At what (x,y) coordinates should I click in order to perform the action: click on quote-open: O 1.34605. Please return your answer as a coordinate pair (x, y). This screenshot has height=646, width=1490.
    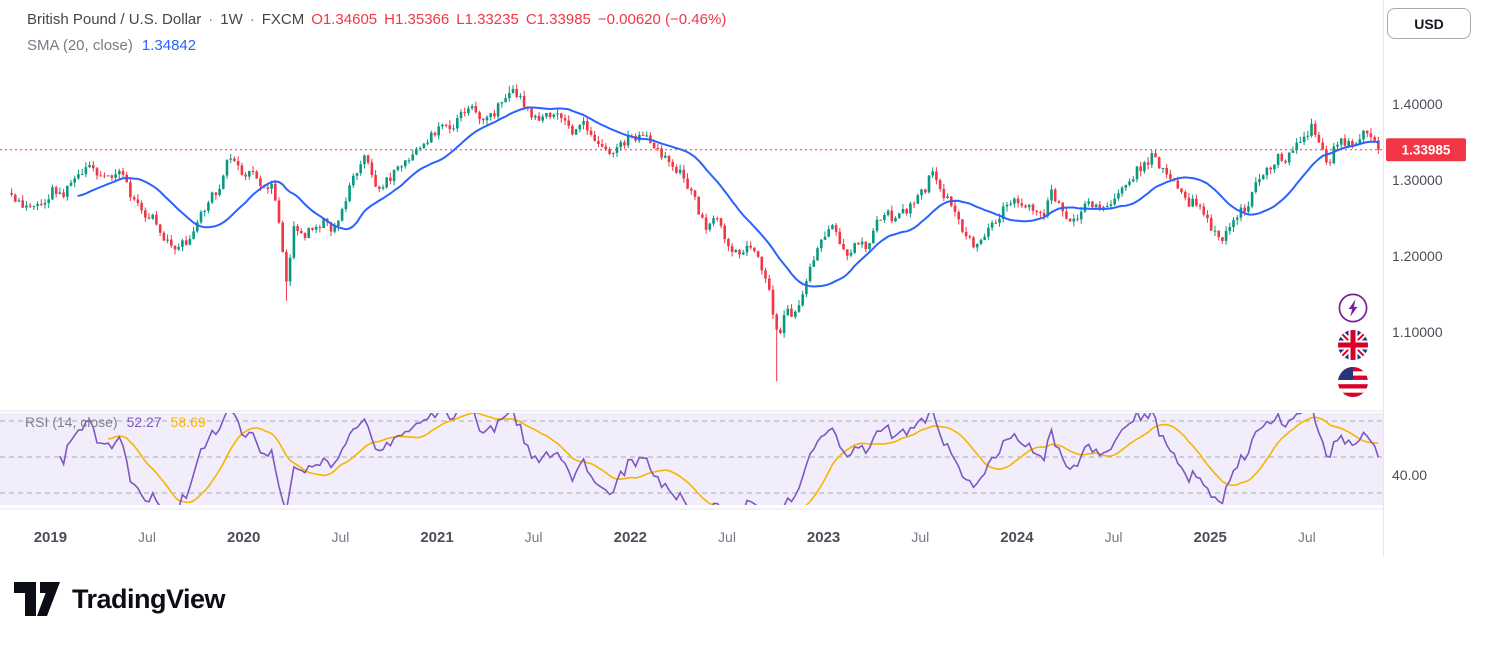
    Looking at the image, I should click on (344, 19).